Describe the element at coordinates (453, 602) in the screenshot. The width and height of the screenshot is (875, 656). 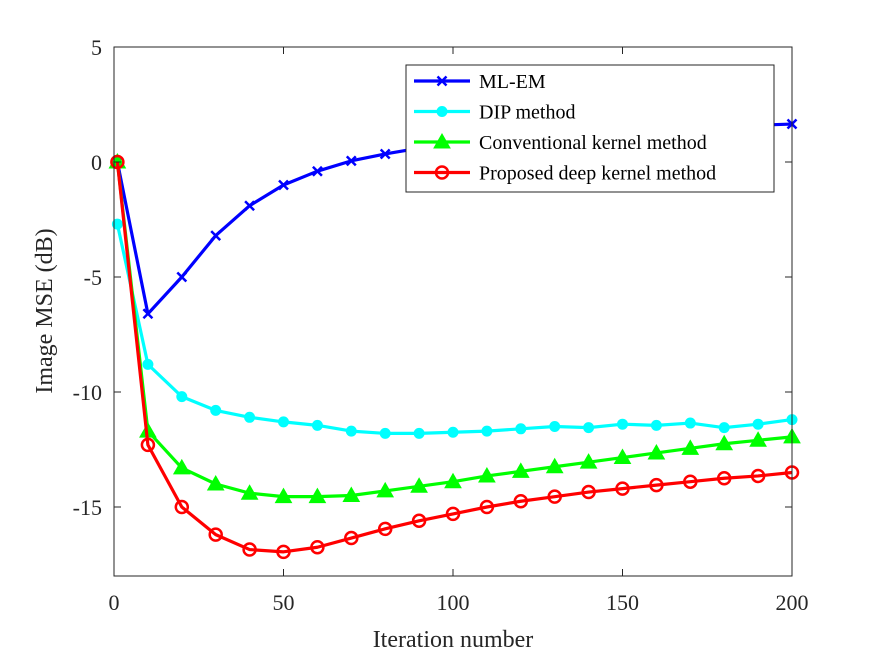
I see `x-tick-label: 100` at that location.